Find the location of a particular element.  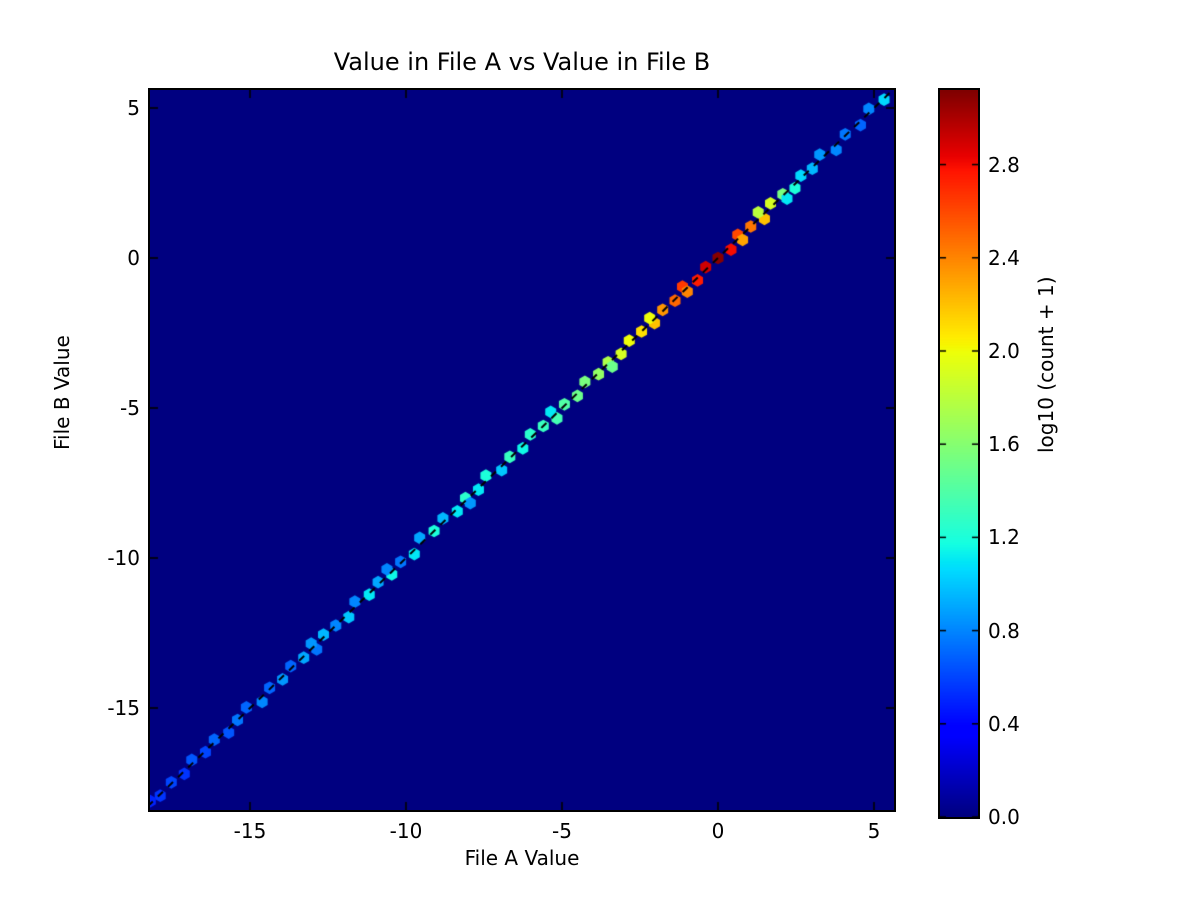

colorbar is located at coordinates (959, 453).